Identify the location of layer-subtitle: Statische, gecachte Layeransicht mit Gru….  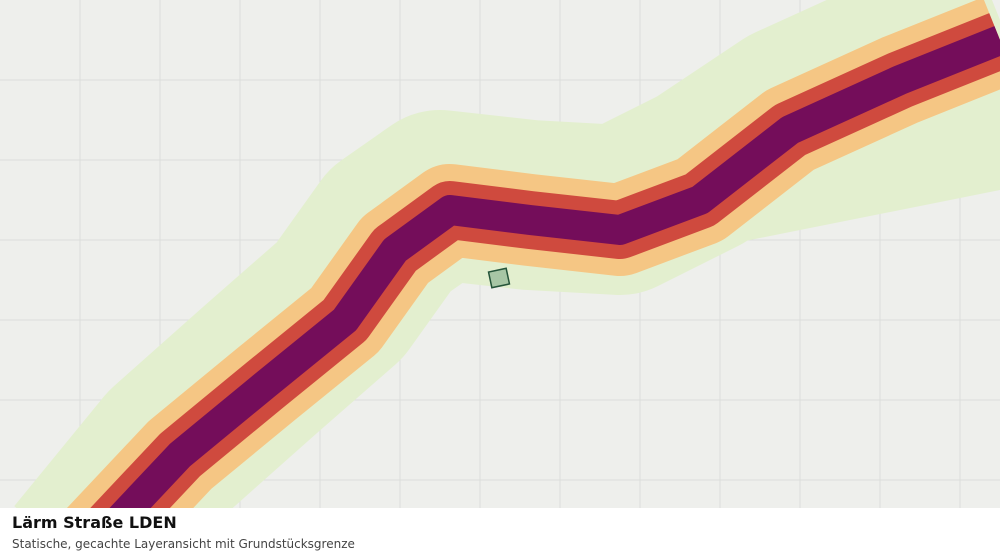
(183, 544).